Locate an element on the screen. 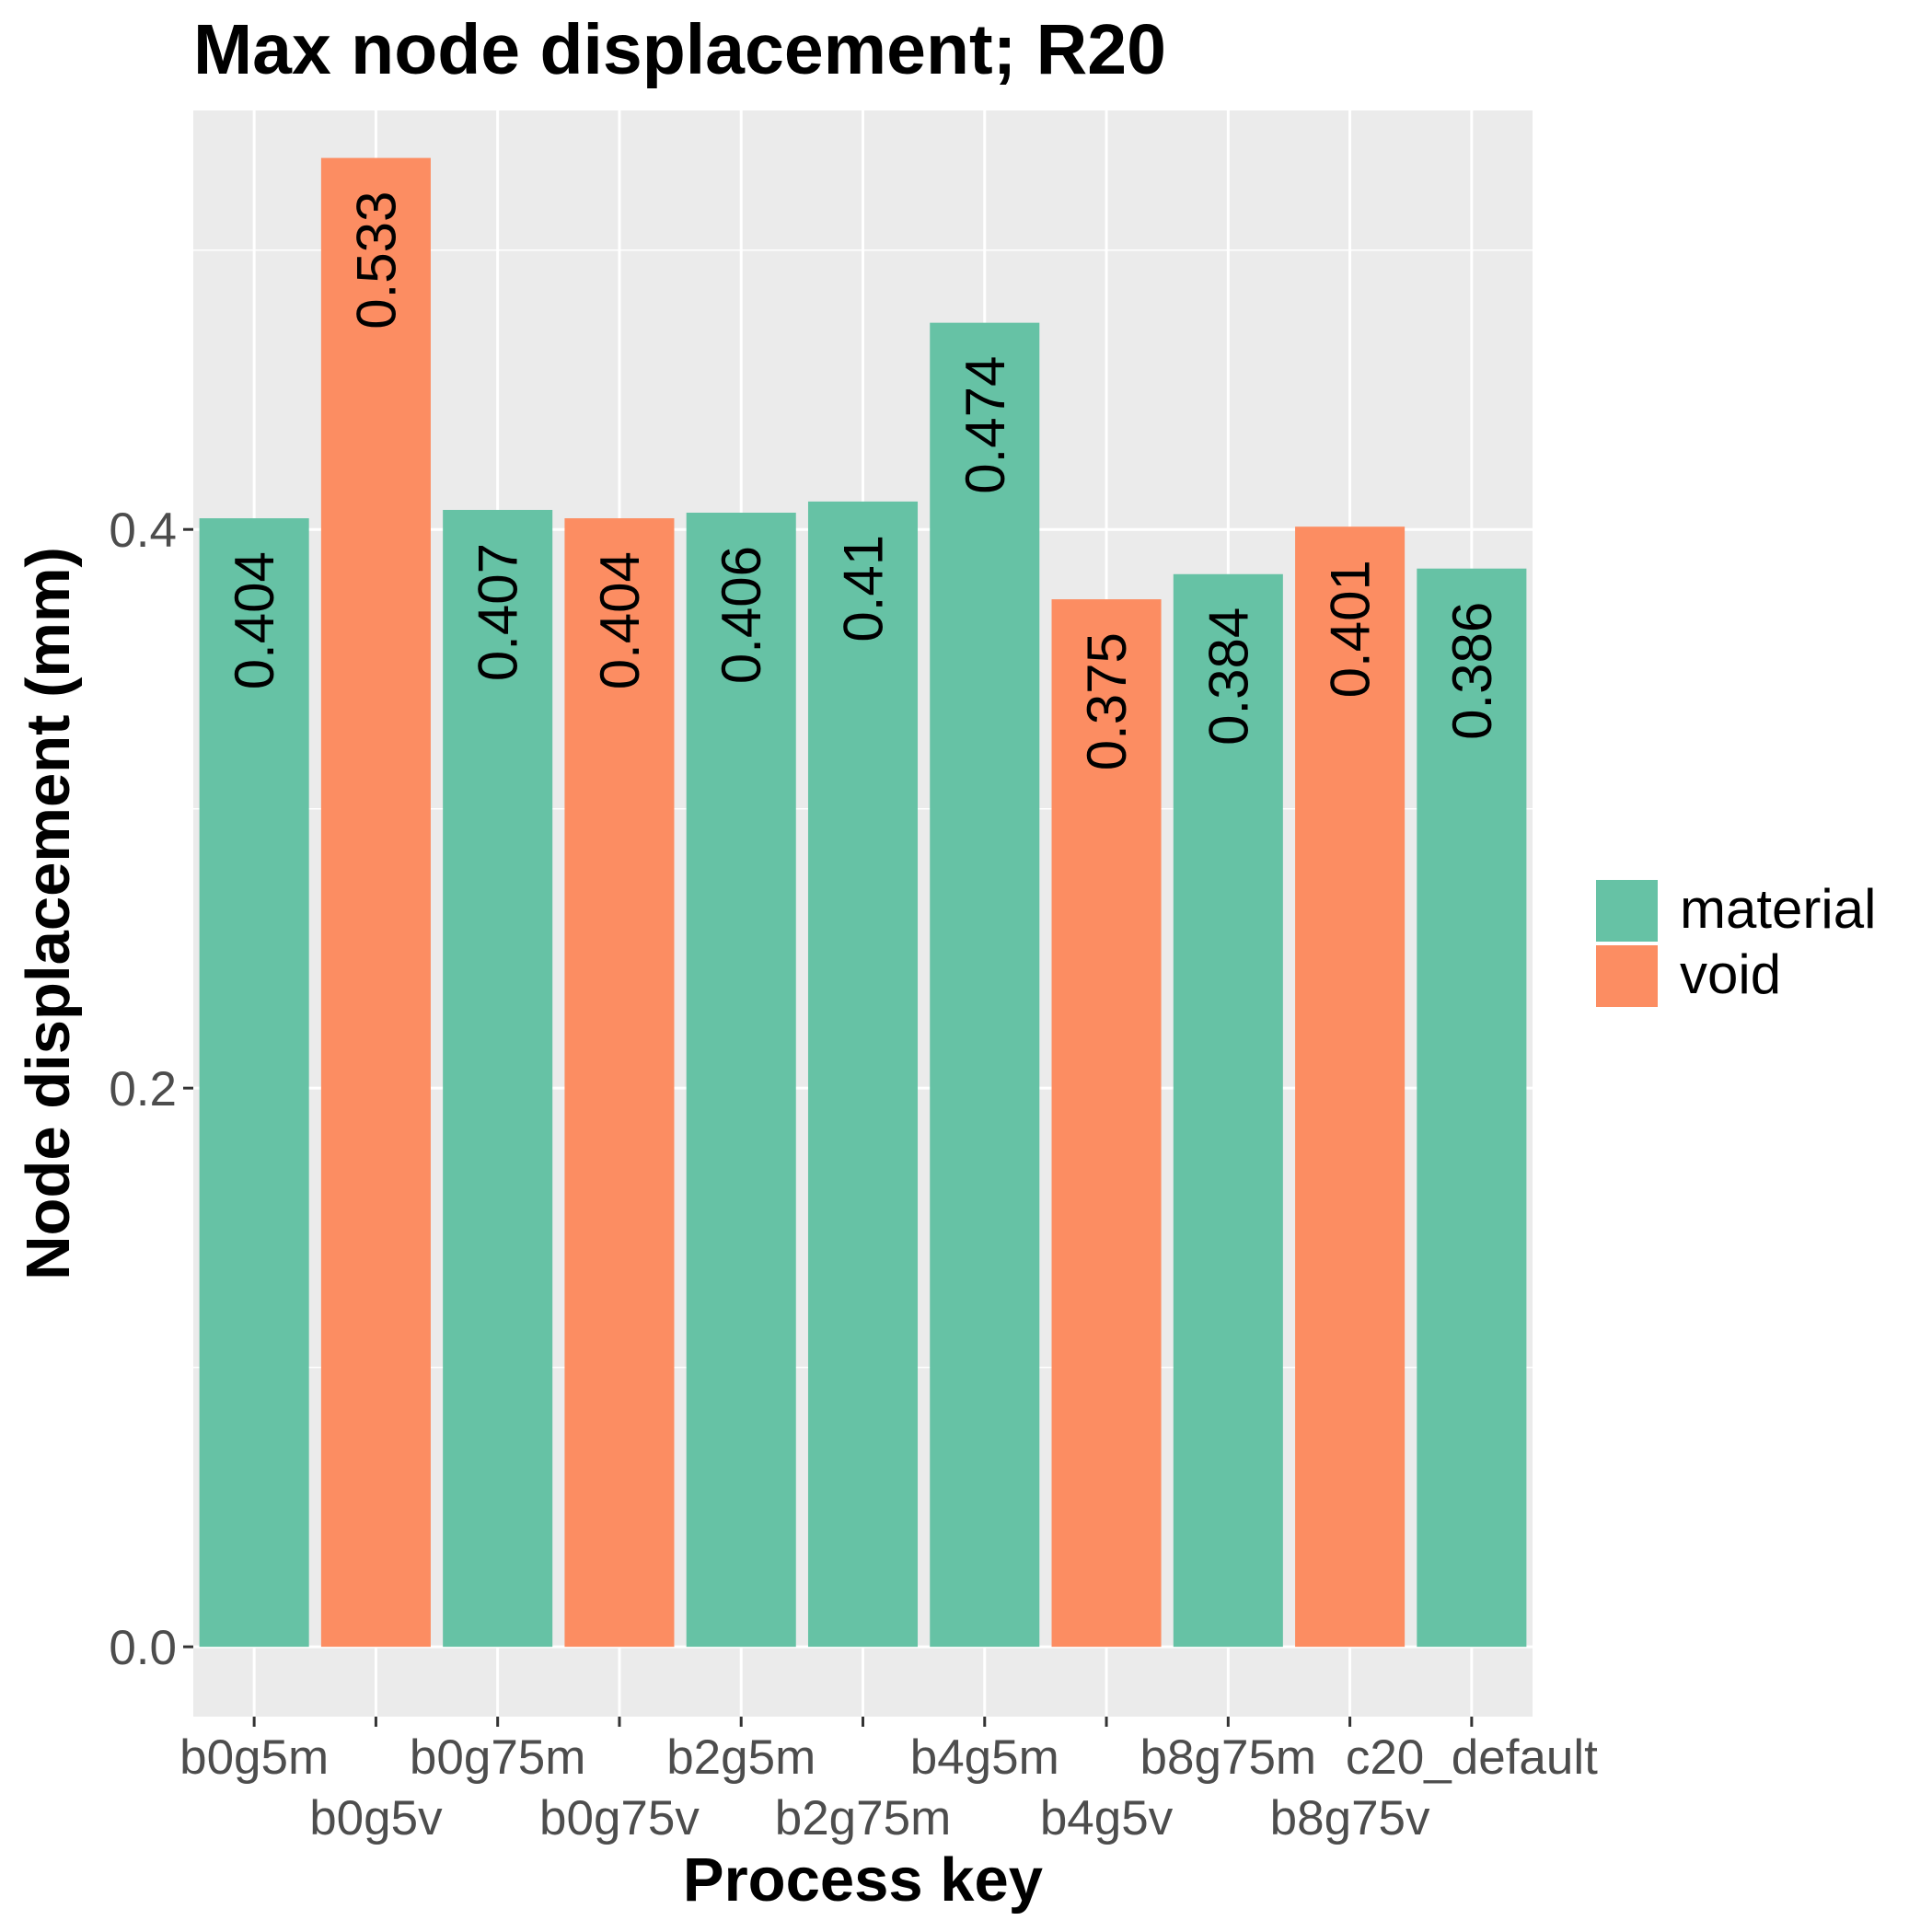 This screenshot has height=1932, width=1932. bar-b2g75m is located at coordinates (863, 1075).